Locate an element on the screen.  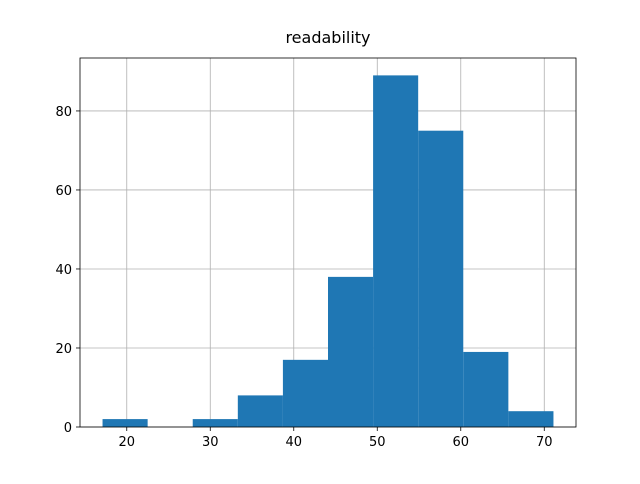
y-tick-label: 40 is located at coordinates (63, 270).